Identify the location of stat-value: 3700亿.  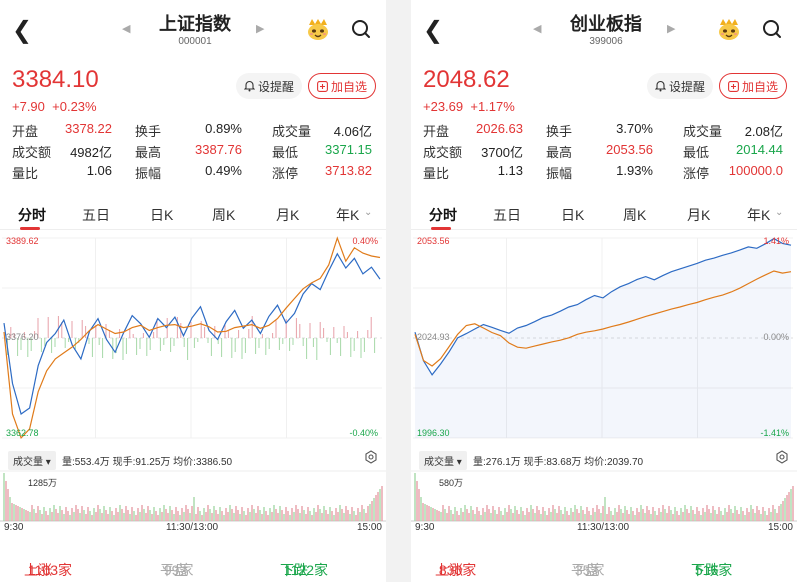
(502, 152).